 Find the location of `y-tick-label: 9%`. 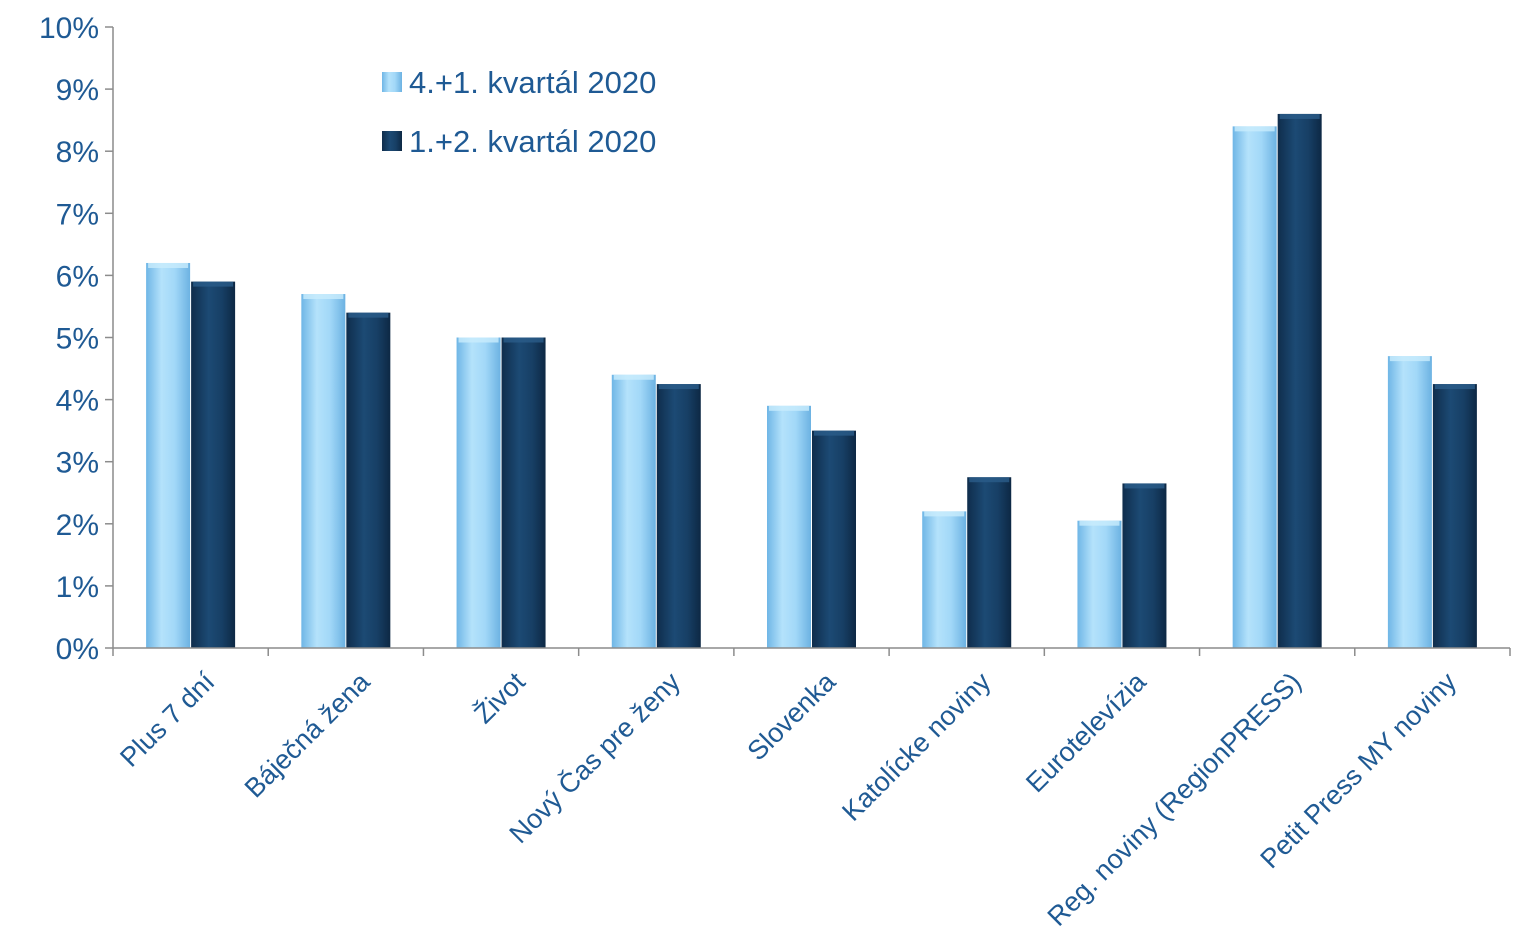

y-tick-label: 9% is located at coordinates (77, 90).